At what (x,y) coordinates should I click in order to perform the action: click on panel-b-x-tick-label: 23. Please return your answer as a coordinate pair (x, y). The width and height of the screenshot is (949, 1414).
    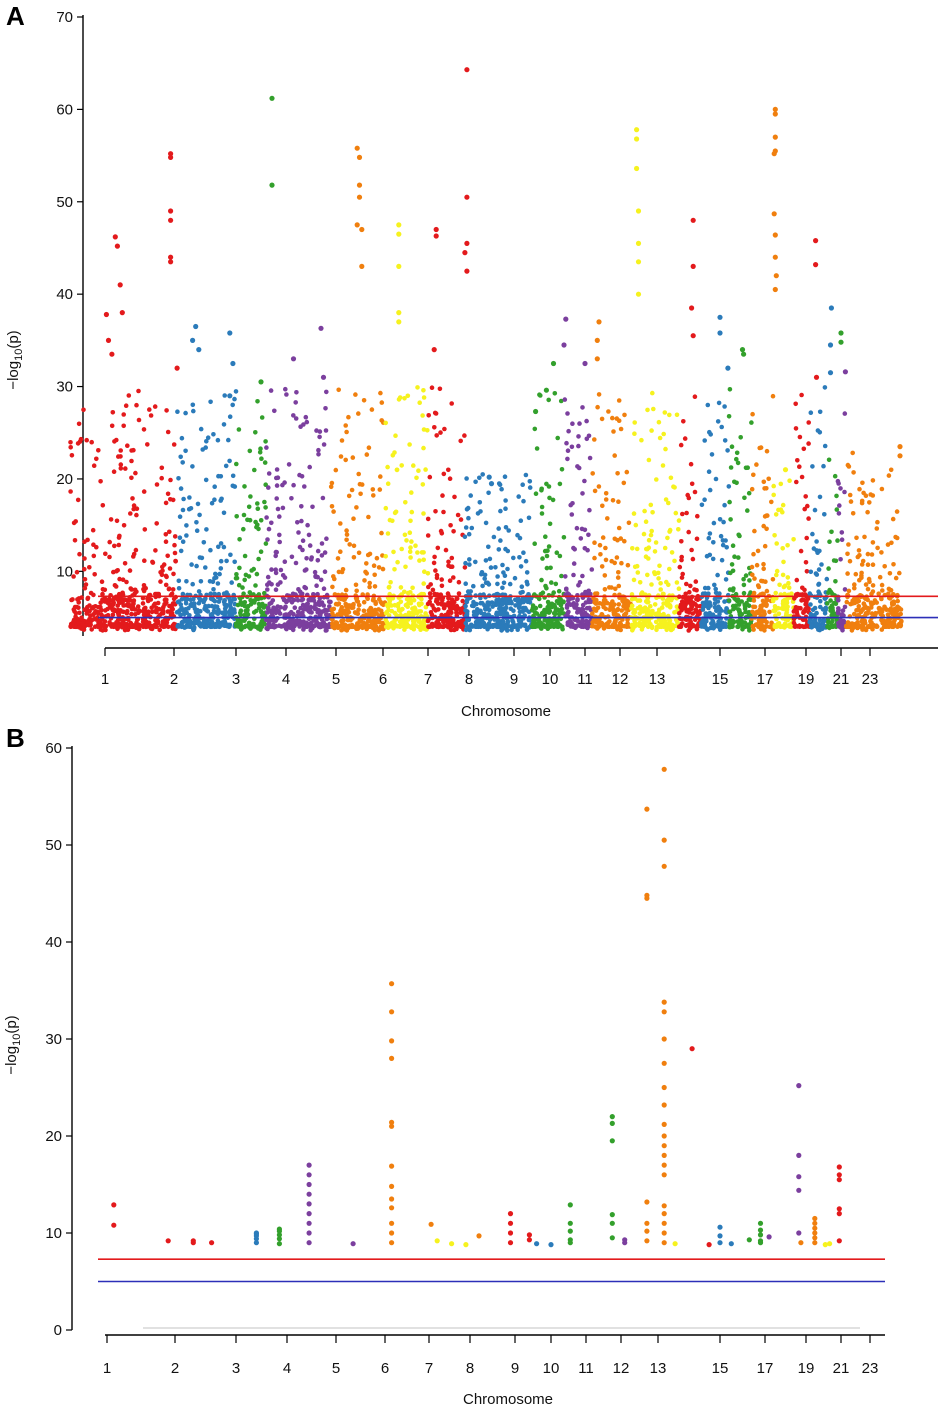
    Looking at the image, I should click on (870, 1368).